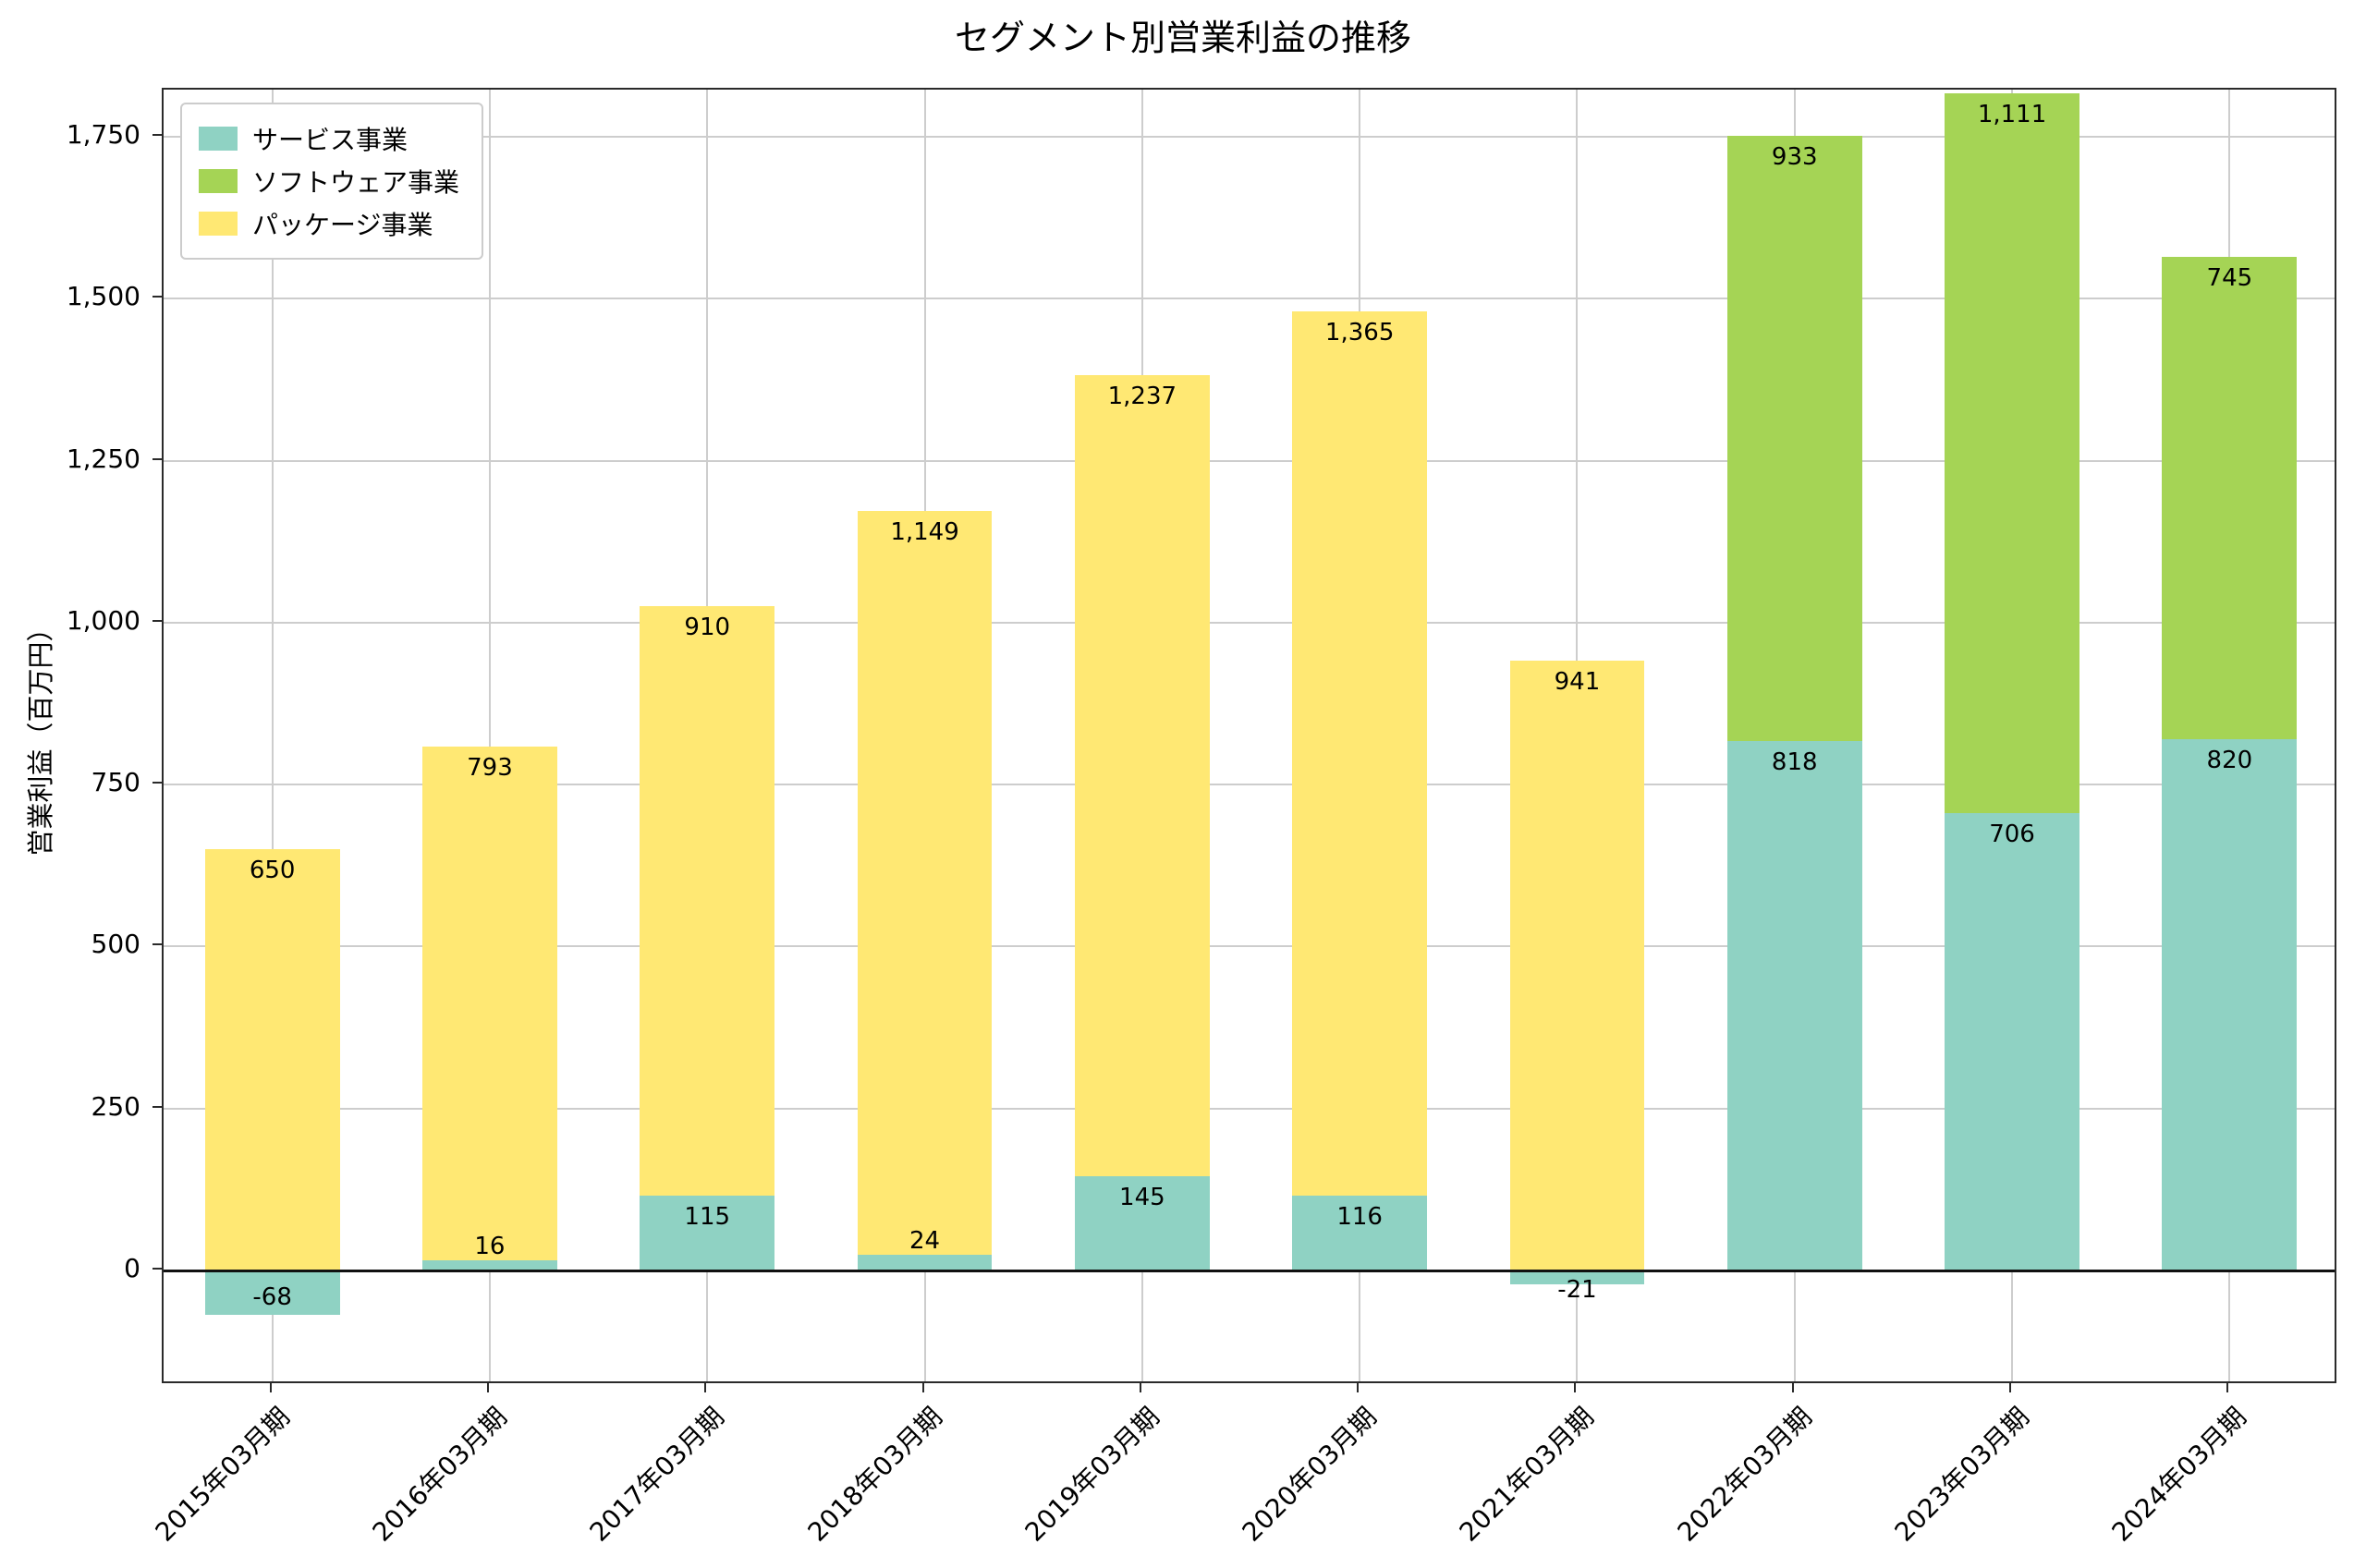 The width and height of the screenshot is (2366, 1568). I want to click on bar-value-label: 1,149, so click(925, 531).